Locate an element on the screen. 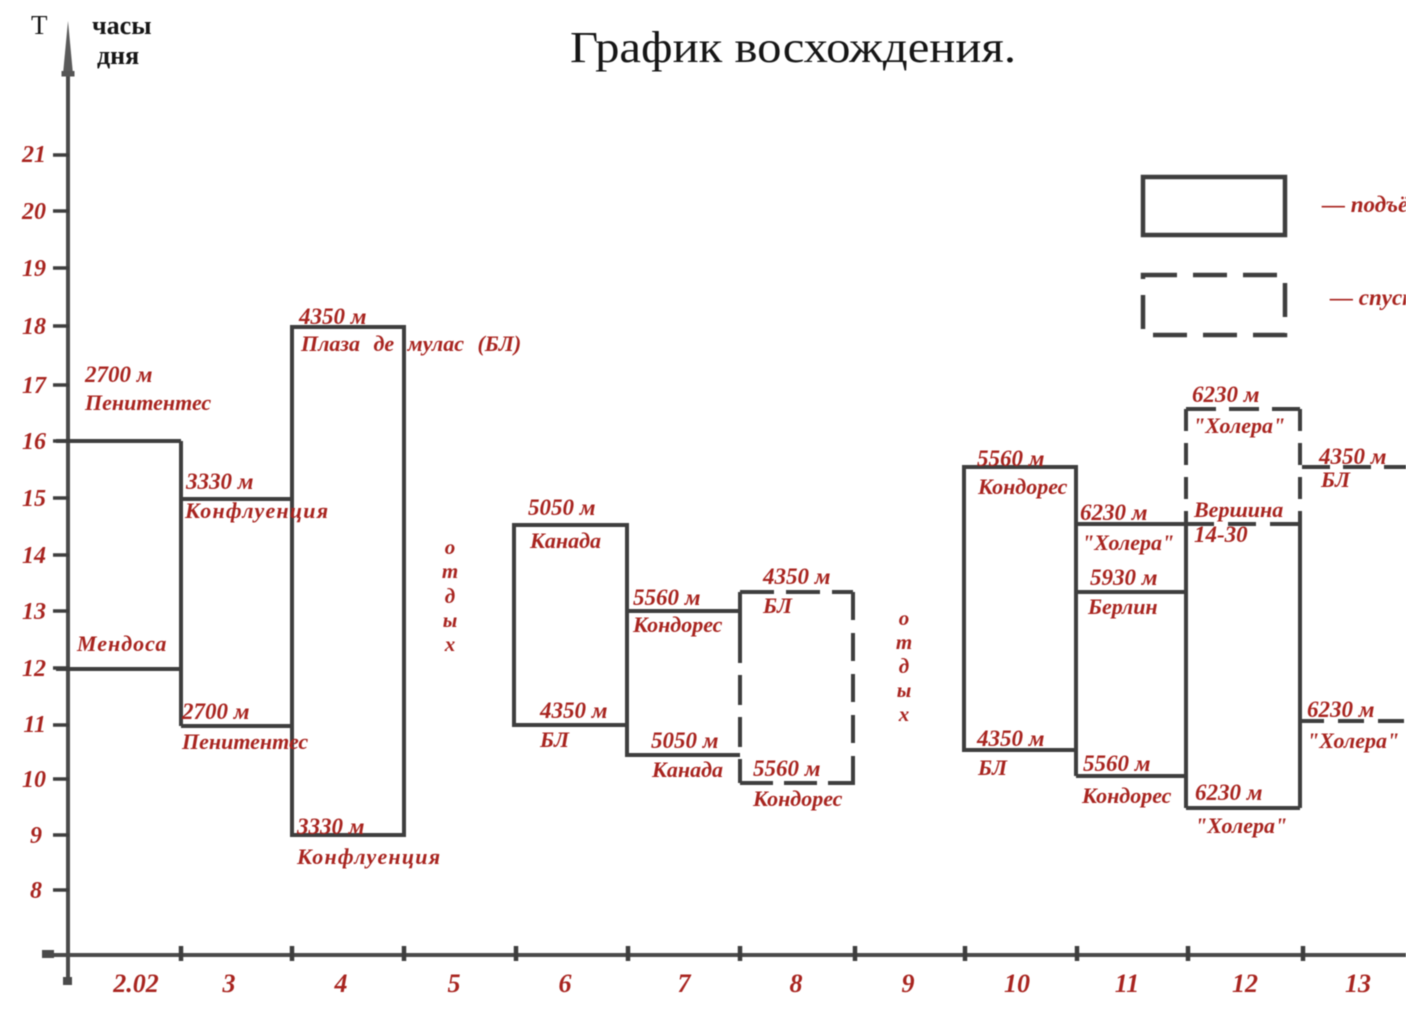 Image resolution: width=1406 pixels, height=1010 pixels. svg-text: 14-30 is located at coordinates (1221, 534).